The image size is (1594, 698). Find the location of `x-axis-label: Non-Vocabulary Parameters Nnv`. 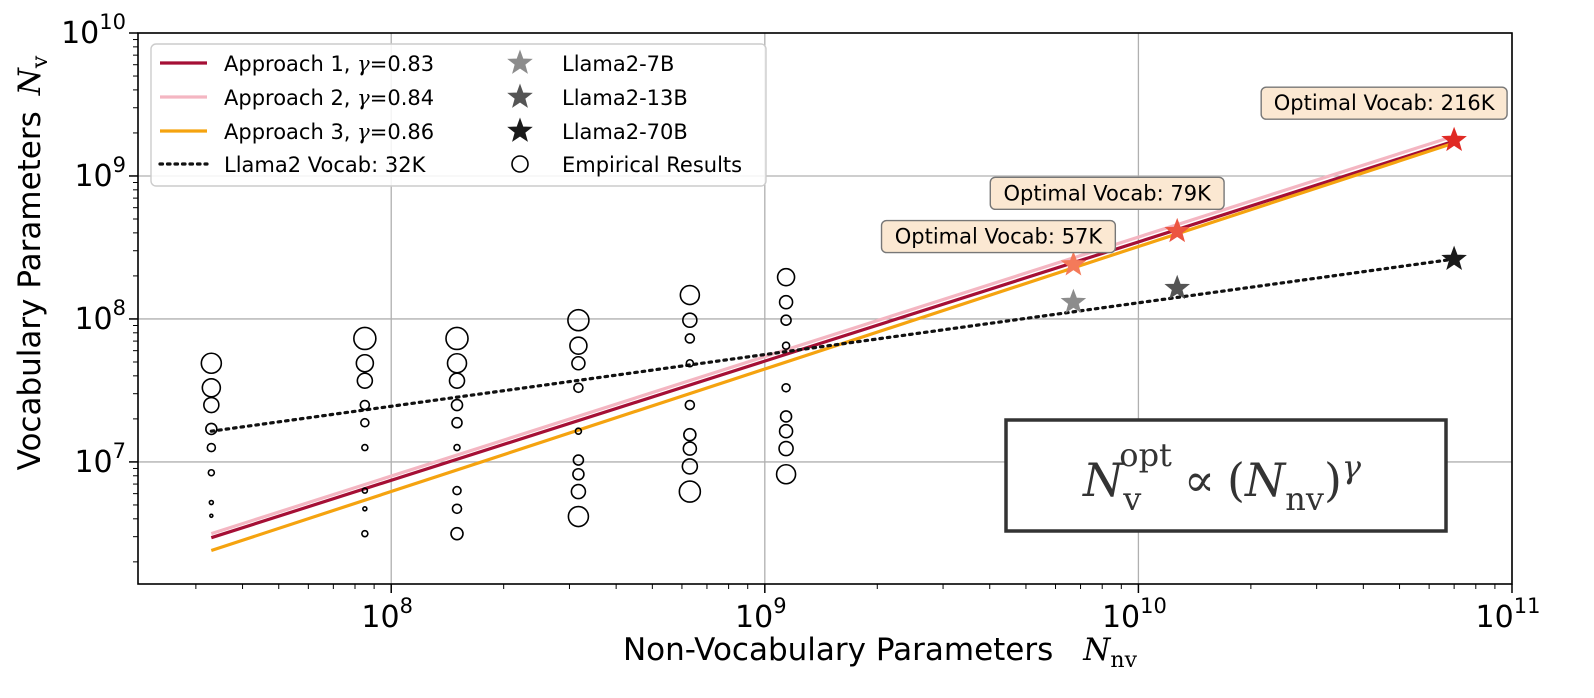

x-axis-label: Non-Vocabulary Parameters Nnv is located at coordinates (880, 652).